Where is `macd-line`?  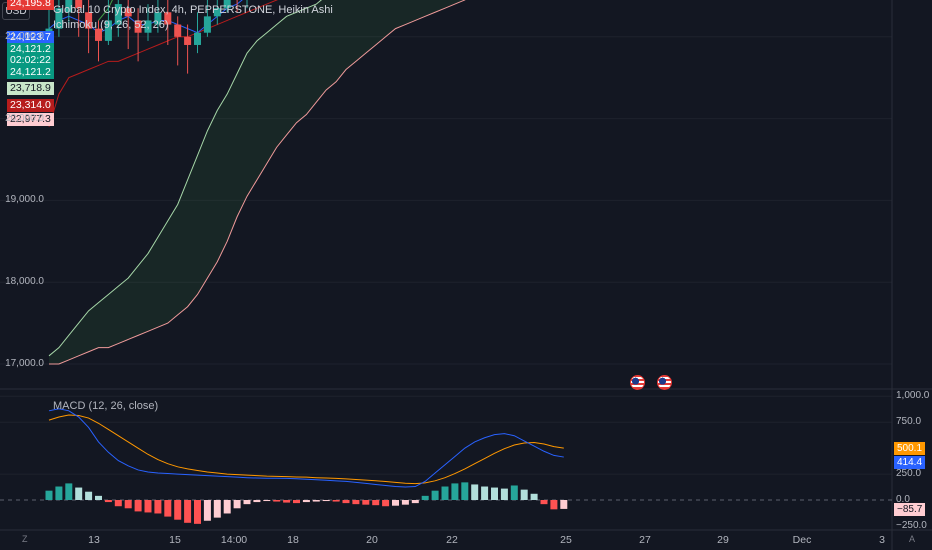 macd-line is located at coordinates (306, 448).